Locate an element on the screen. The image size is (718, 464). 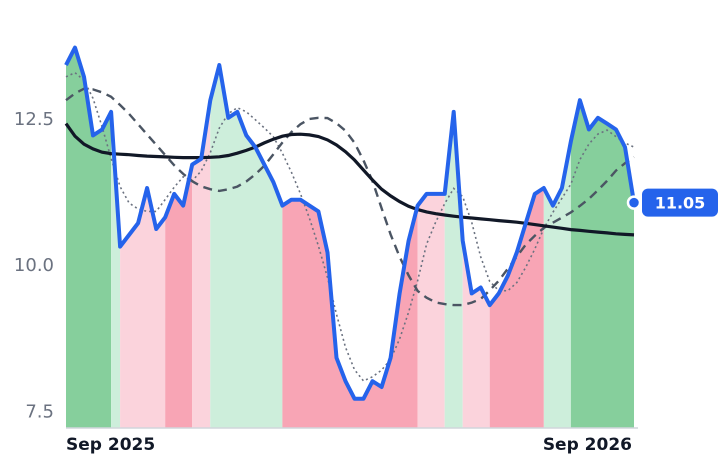
y-tick-label: 12.5 is located at coordinates (34, 119).